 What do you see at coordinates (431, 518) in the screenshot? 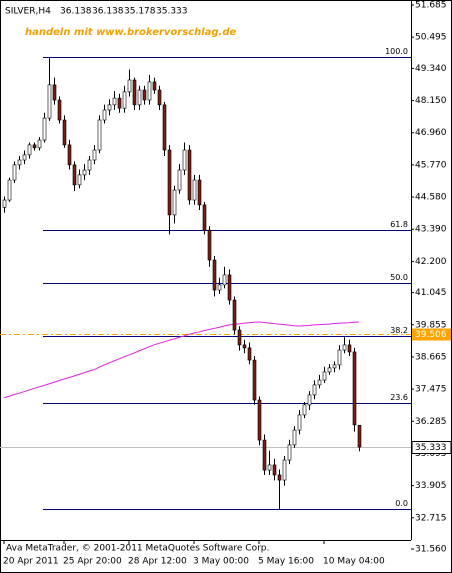
I see `y-tick-label: 32.715` at bounding box center [431, 518].